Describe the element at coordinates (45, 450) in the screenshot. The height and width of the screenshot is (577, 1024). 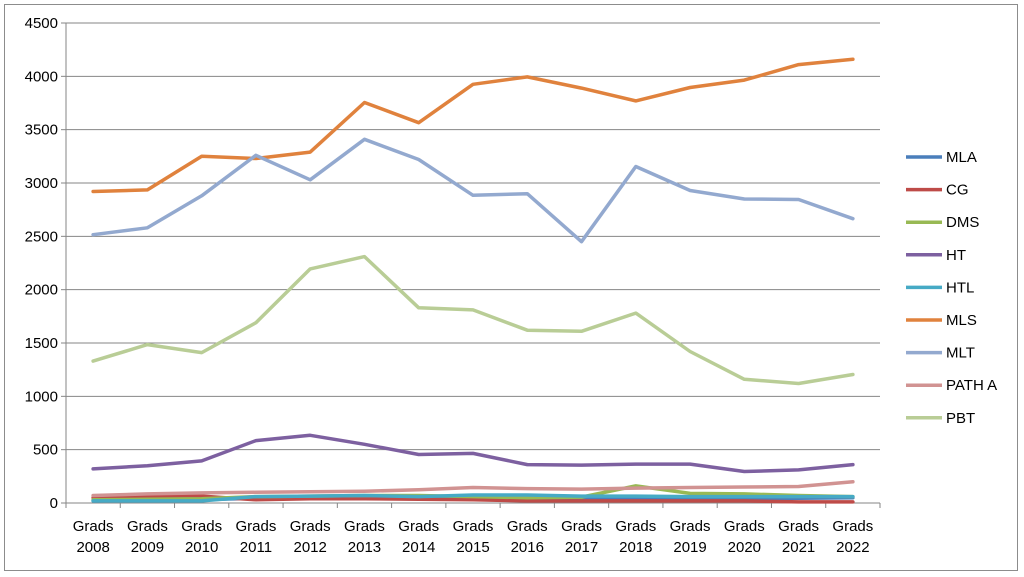
I see `y-tick-label: 500` at that location.